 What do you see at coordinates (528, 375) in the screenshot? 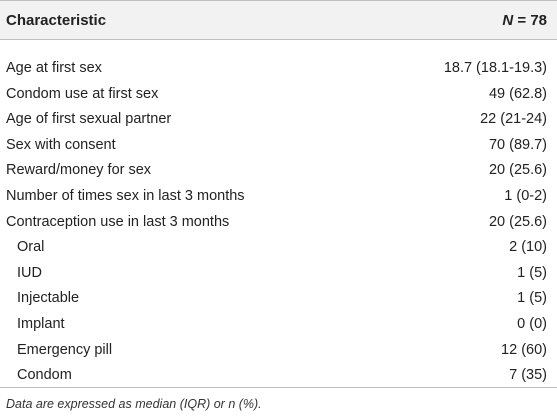
I see `row-value: 7 (35)` at bounding box center [528, 375].